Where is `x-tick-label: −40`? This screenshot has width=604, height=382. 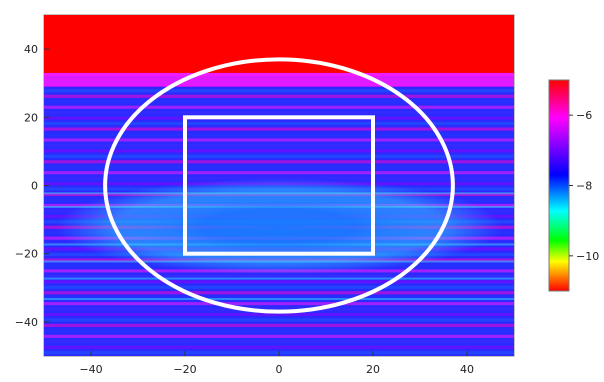
x-tick-label: −40 is located at coordinates (90, 369).